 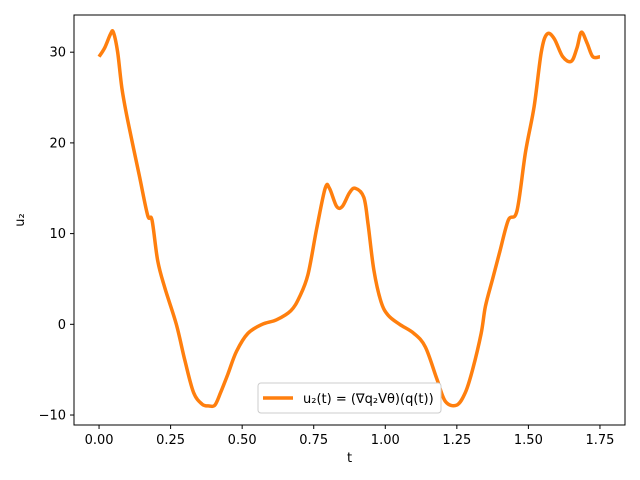 I want to click on legend: u₂(t) = (∇q₂Vθ)(q(t)), so click(x=349, y=398).